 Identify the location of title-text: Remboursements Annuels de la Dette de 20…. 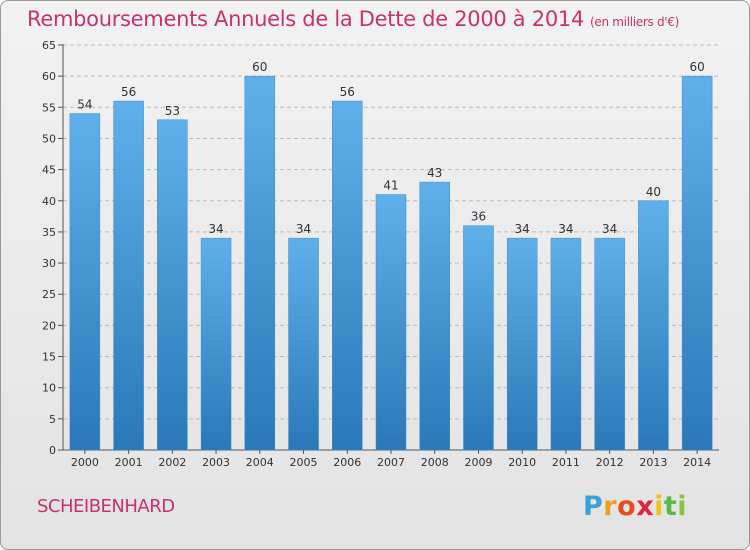
(305, 19).